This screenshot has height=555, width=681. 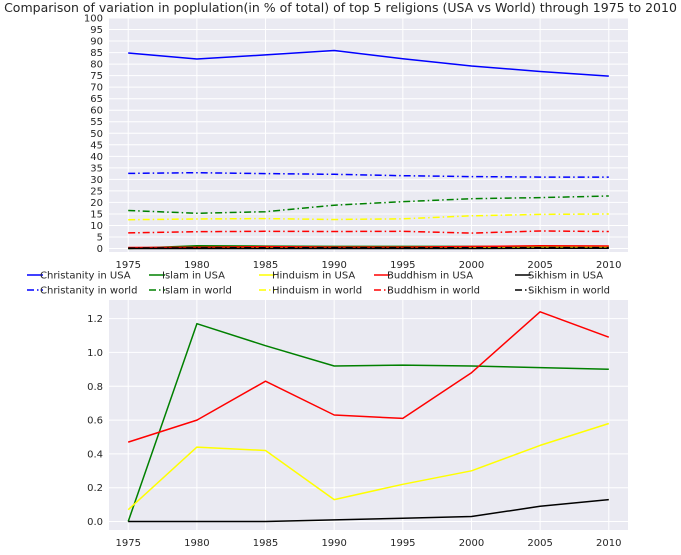 What do you see at coordinates (93, 19) in the screenshot?
I see `y-tick-label: 100` at bounding box center [93, 19].